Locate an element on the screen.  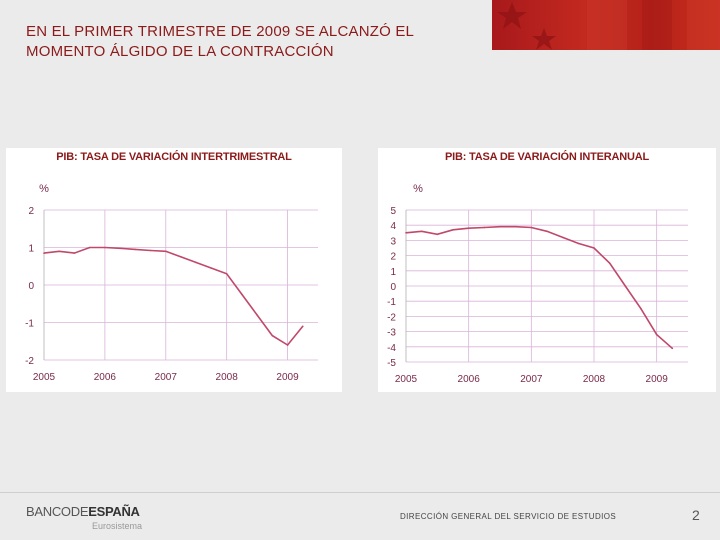
decorative-banner is located at coordinates (606, 25).